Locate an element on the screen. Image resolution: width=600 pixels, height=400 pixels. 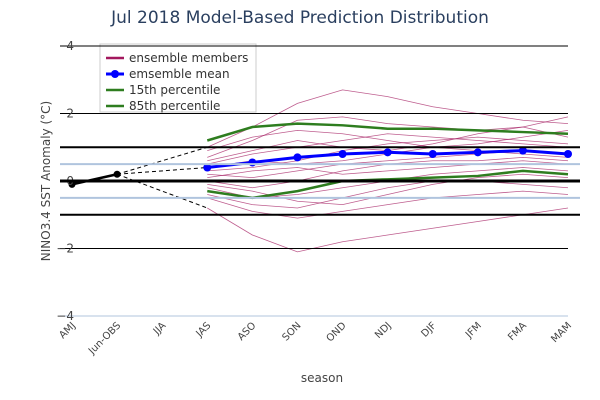
x-axis-label: season is located at coordinates (322, 378).